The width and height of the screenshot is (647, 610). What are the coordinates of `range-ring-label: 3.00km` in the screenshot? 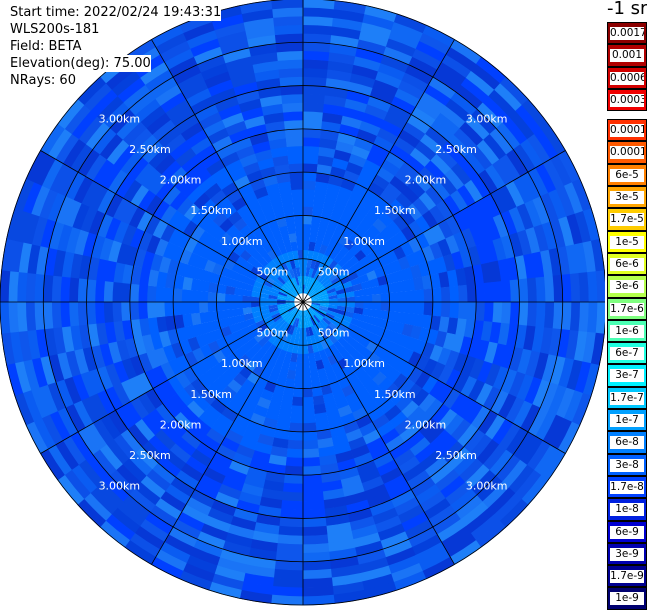 It's located at (487, 486).